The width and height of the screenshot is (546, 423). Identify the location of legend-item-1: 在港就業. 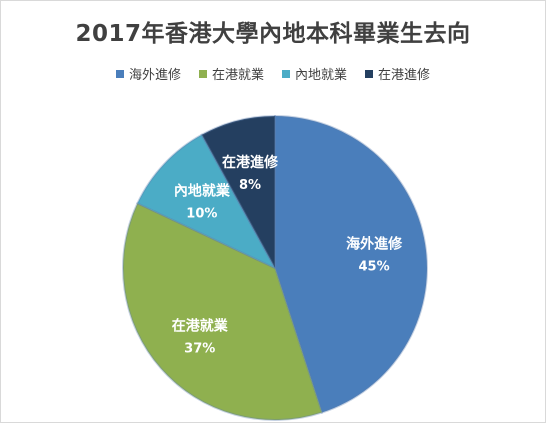
(231, 73).